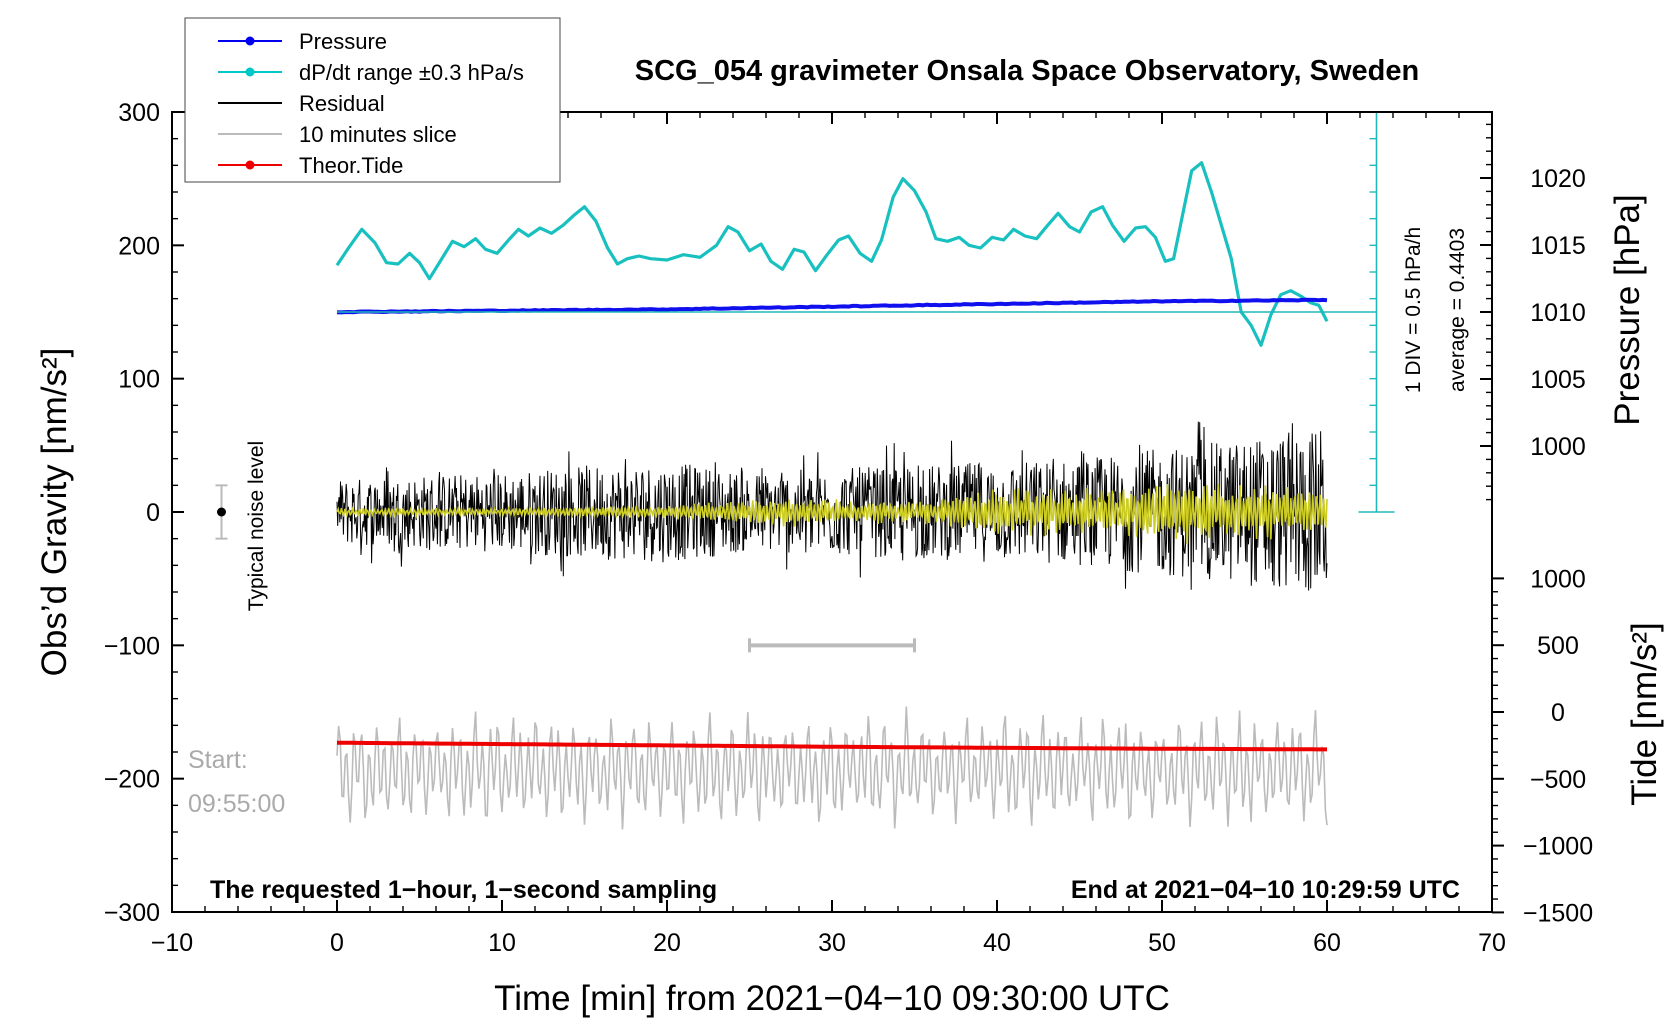 This screenshot has height=1020, width=1676. What do you see at coordinates (1627, 310) in the screenshot?
I see `pressure-axis-label: Pressure [hPa]` at bounding box center [1627, 310].